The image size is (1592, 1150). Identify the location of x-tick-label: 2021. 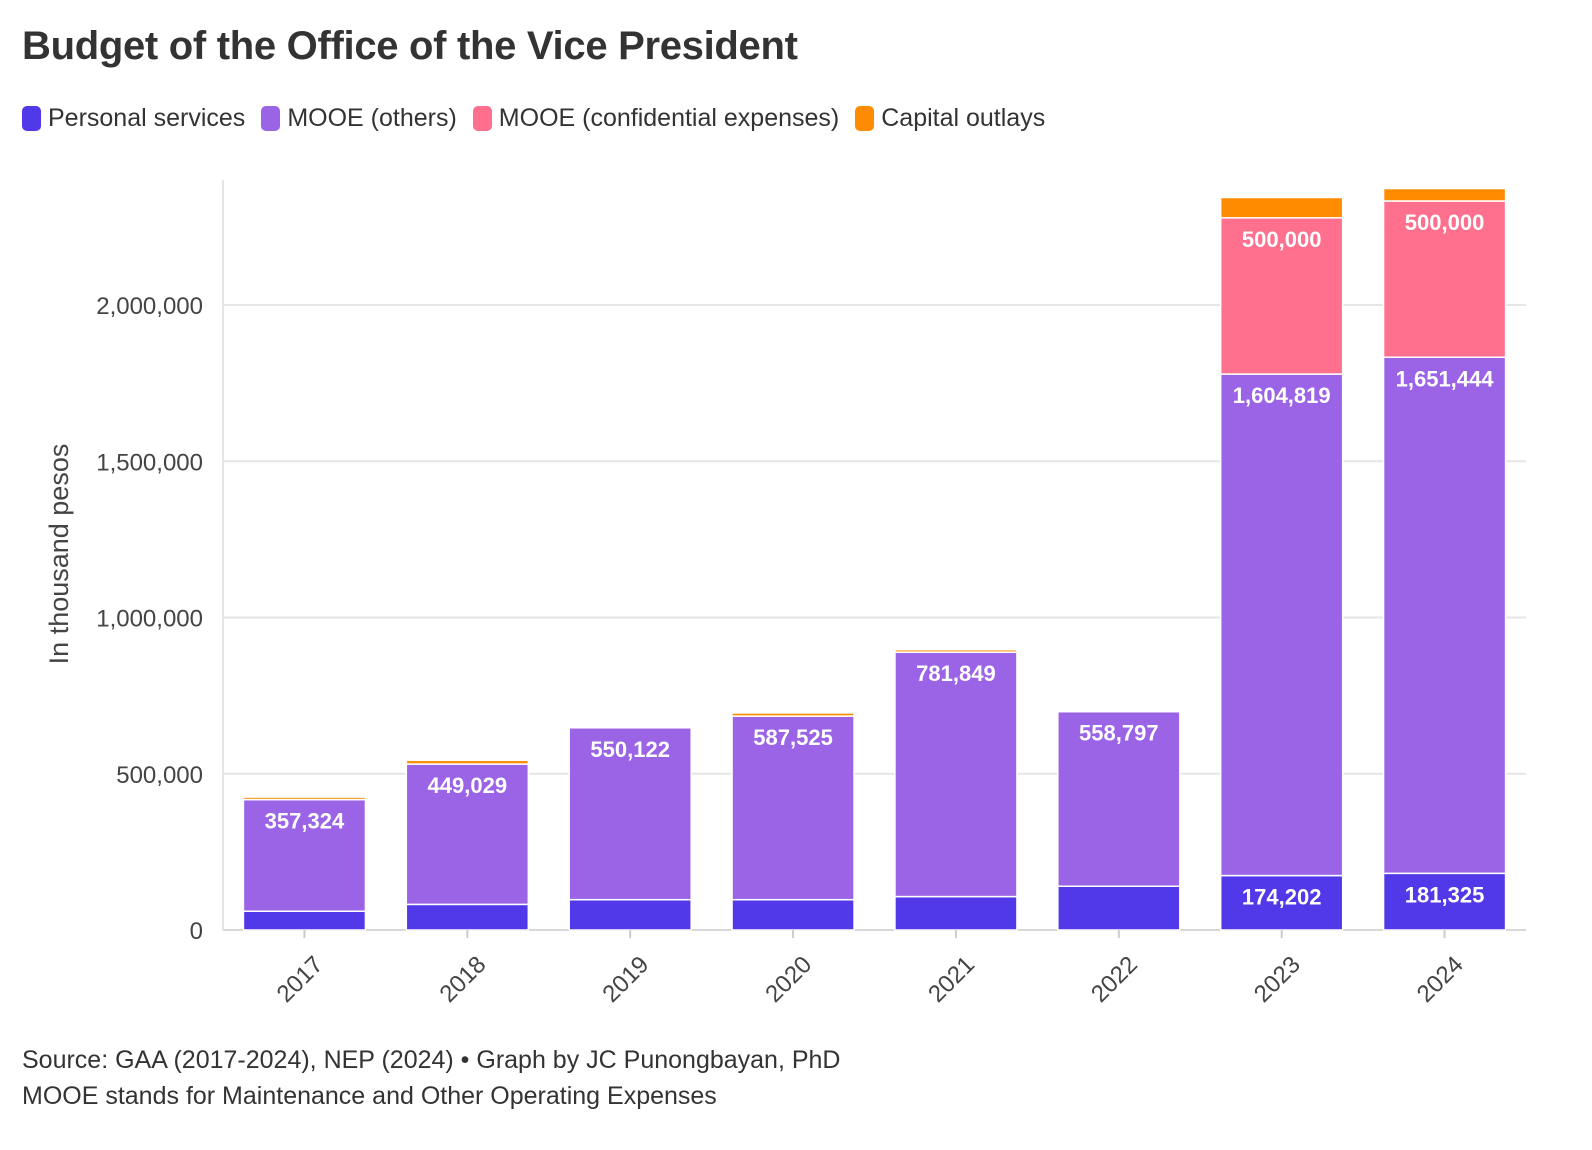
(951, 979).